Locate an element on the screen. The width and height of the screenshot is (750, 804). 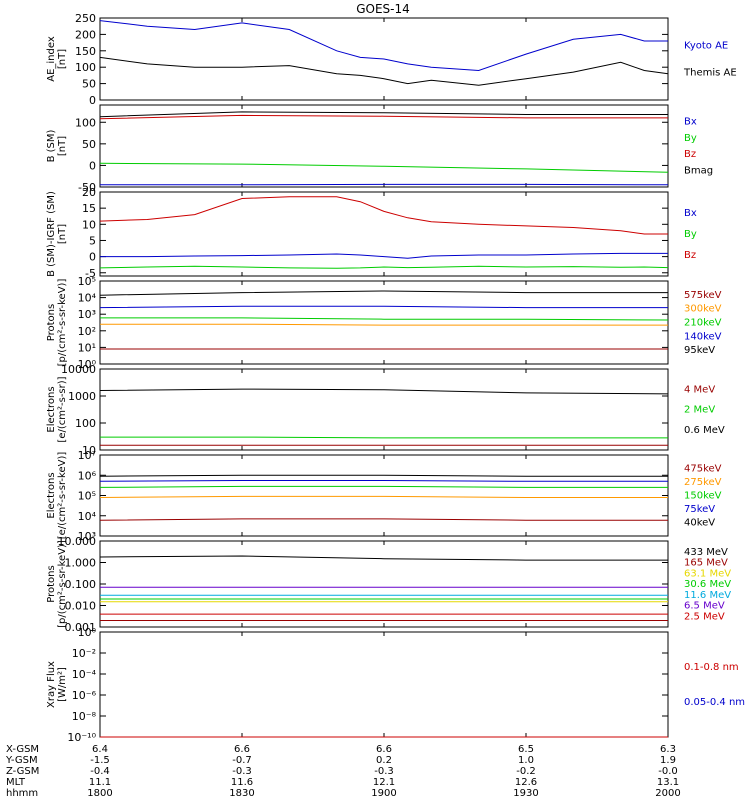
panel-7-legend-6: 2.5 MeV is located at coordinates (704, 616).